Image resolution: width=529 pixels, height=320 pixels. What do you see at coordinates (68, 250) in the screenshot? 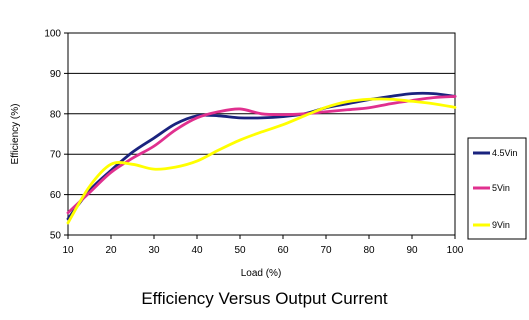
I see `x-tick-label: 10` at bounding box center [68, 250].